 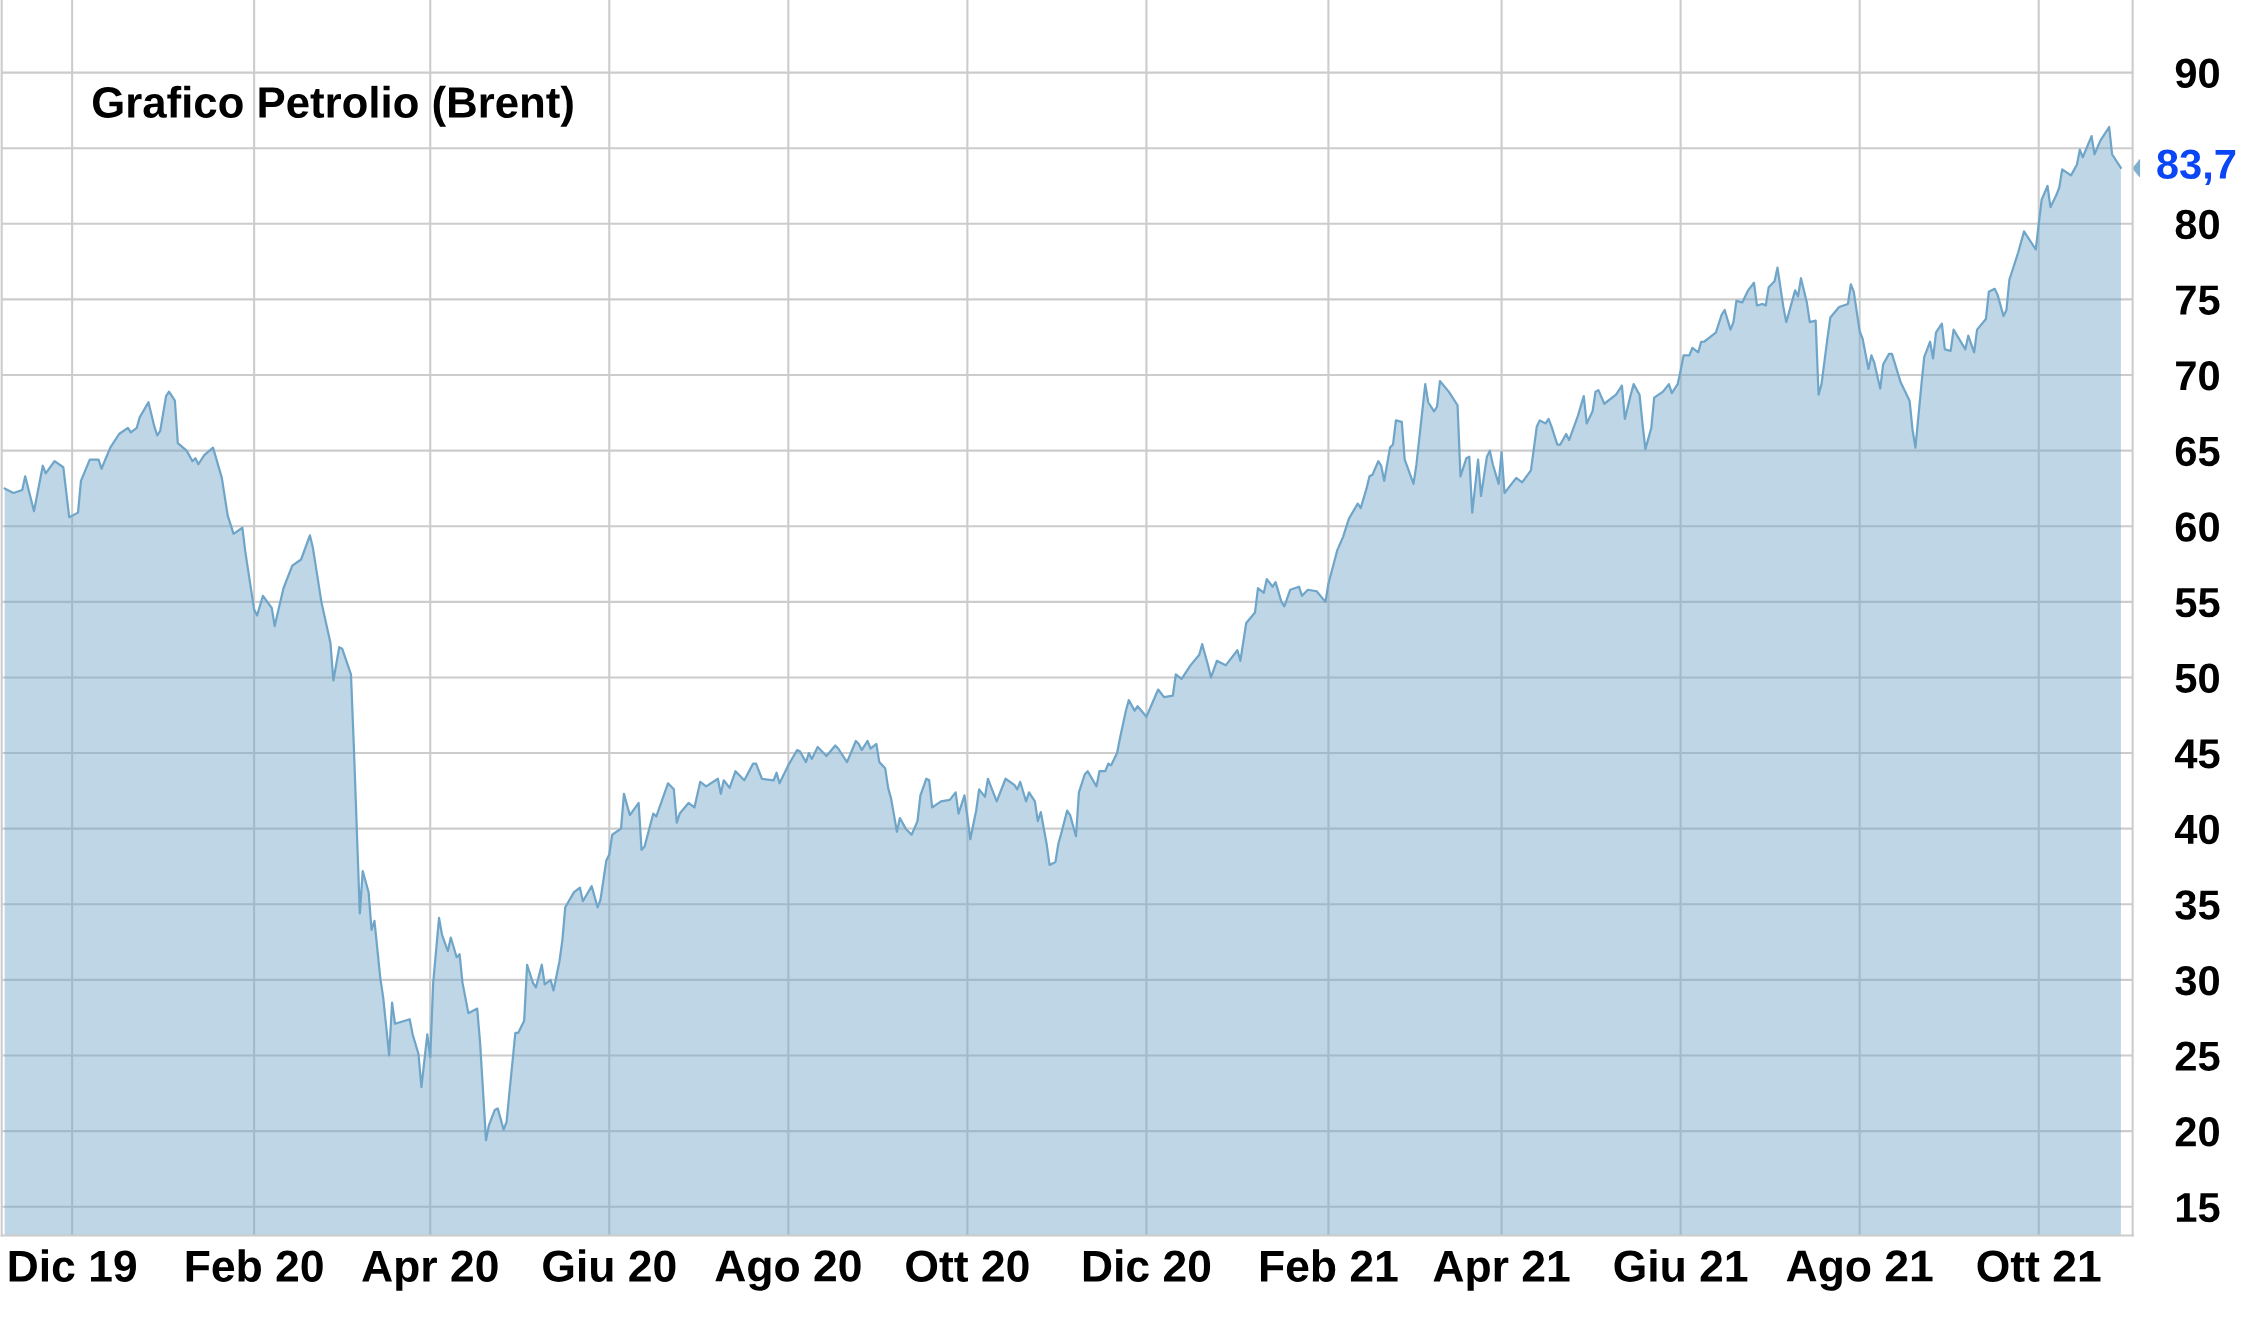 I want to click on y-tick-label: 45, so click(x=2197, y=754).